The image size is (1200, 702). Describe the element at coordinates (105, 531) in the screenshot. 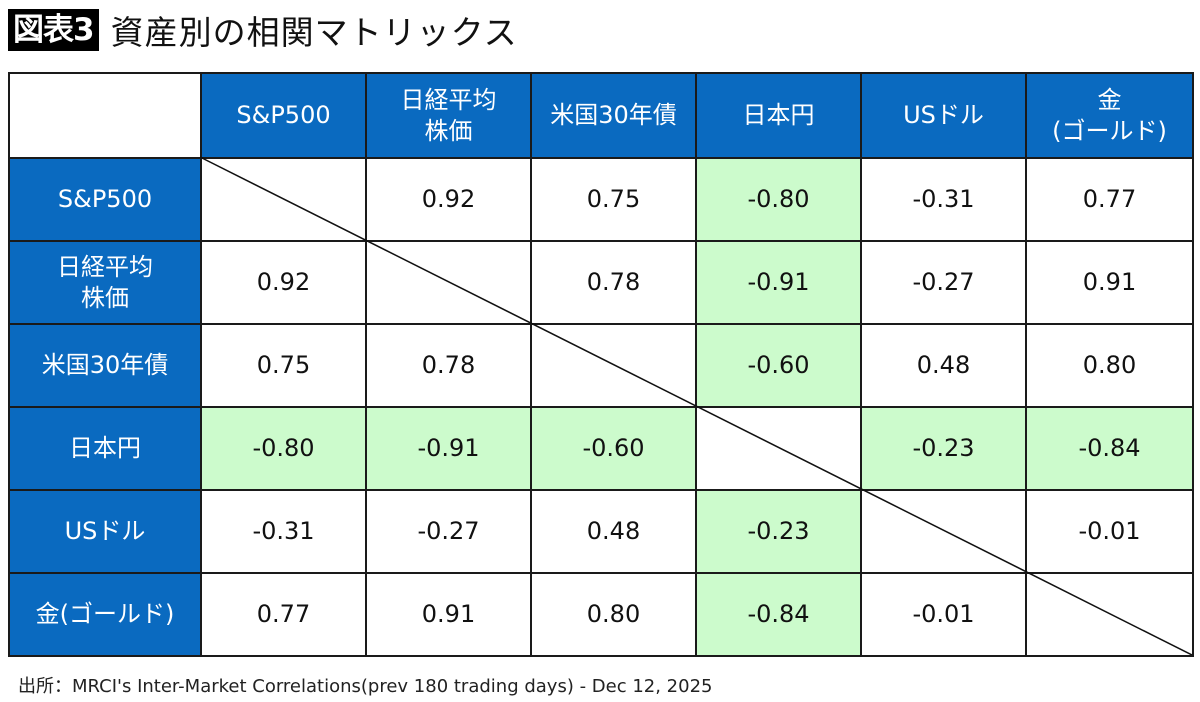

I see `row-header: USドル` at that location.